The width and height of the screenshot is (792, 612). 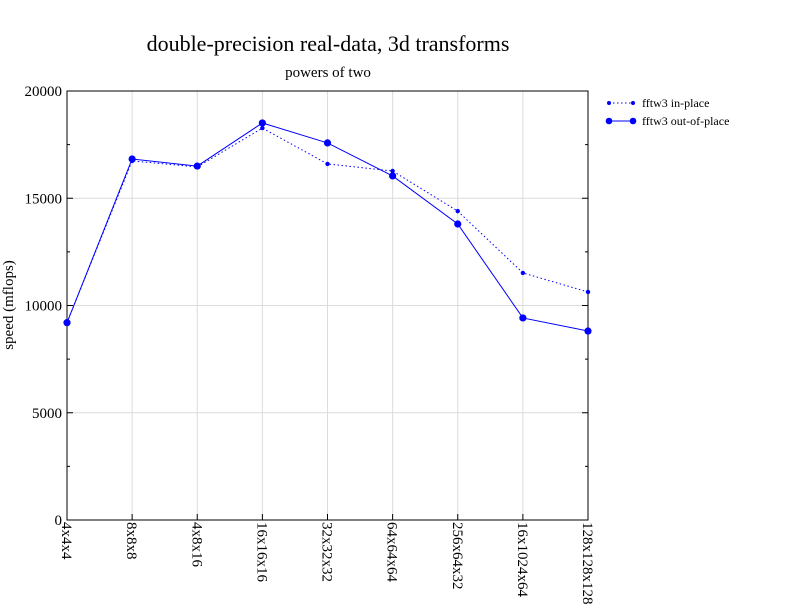 What do you see at coordinates (685, 121) in the screenshot?
I see `legend-label: fftw3 out-of-place` at bounding box center [685, 121].